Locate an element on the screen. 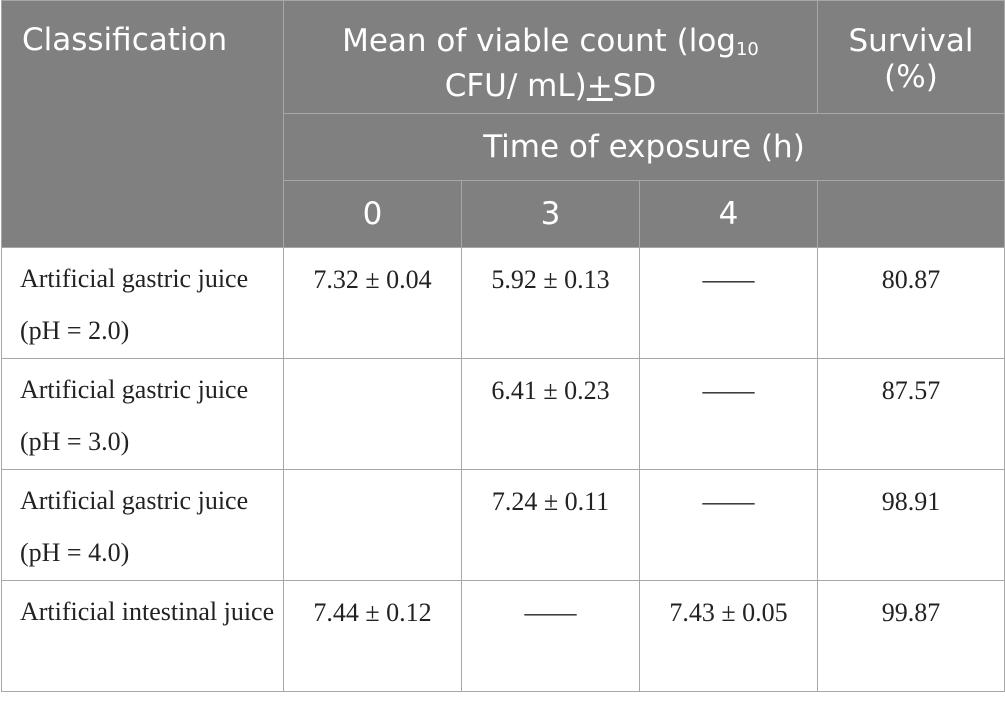 The width and height of the screenshot is (1005, 711). header-sd: SD is located at coordinates (634, 86).